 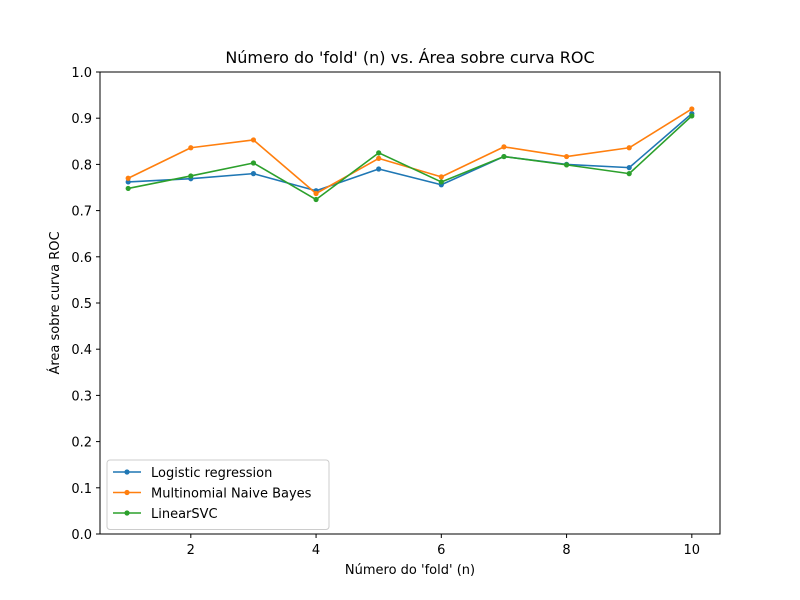 What do you see at coordinates (566, 550) in the screenshot?
I see `x-tick-label: 8` at bounding box center [566, 550].